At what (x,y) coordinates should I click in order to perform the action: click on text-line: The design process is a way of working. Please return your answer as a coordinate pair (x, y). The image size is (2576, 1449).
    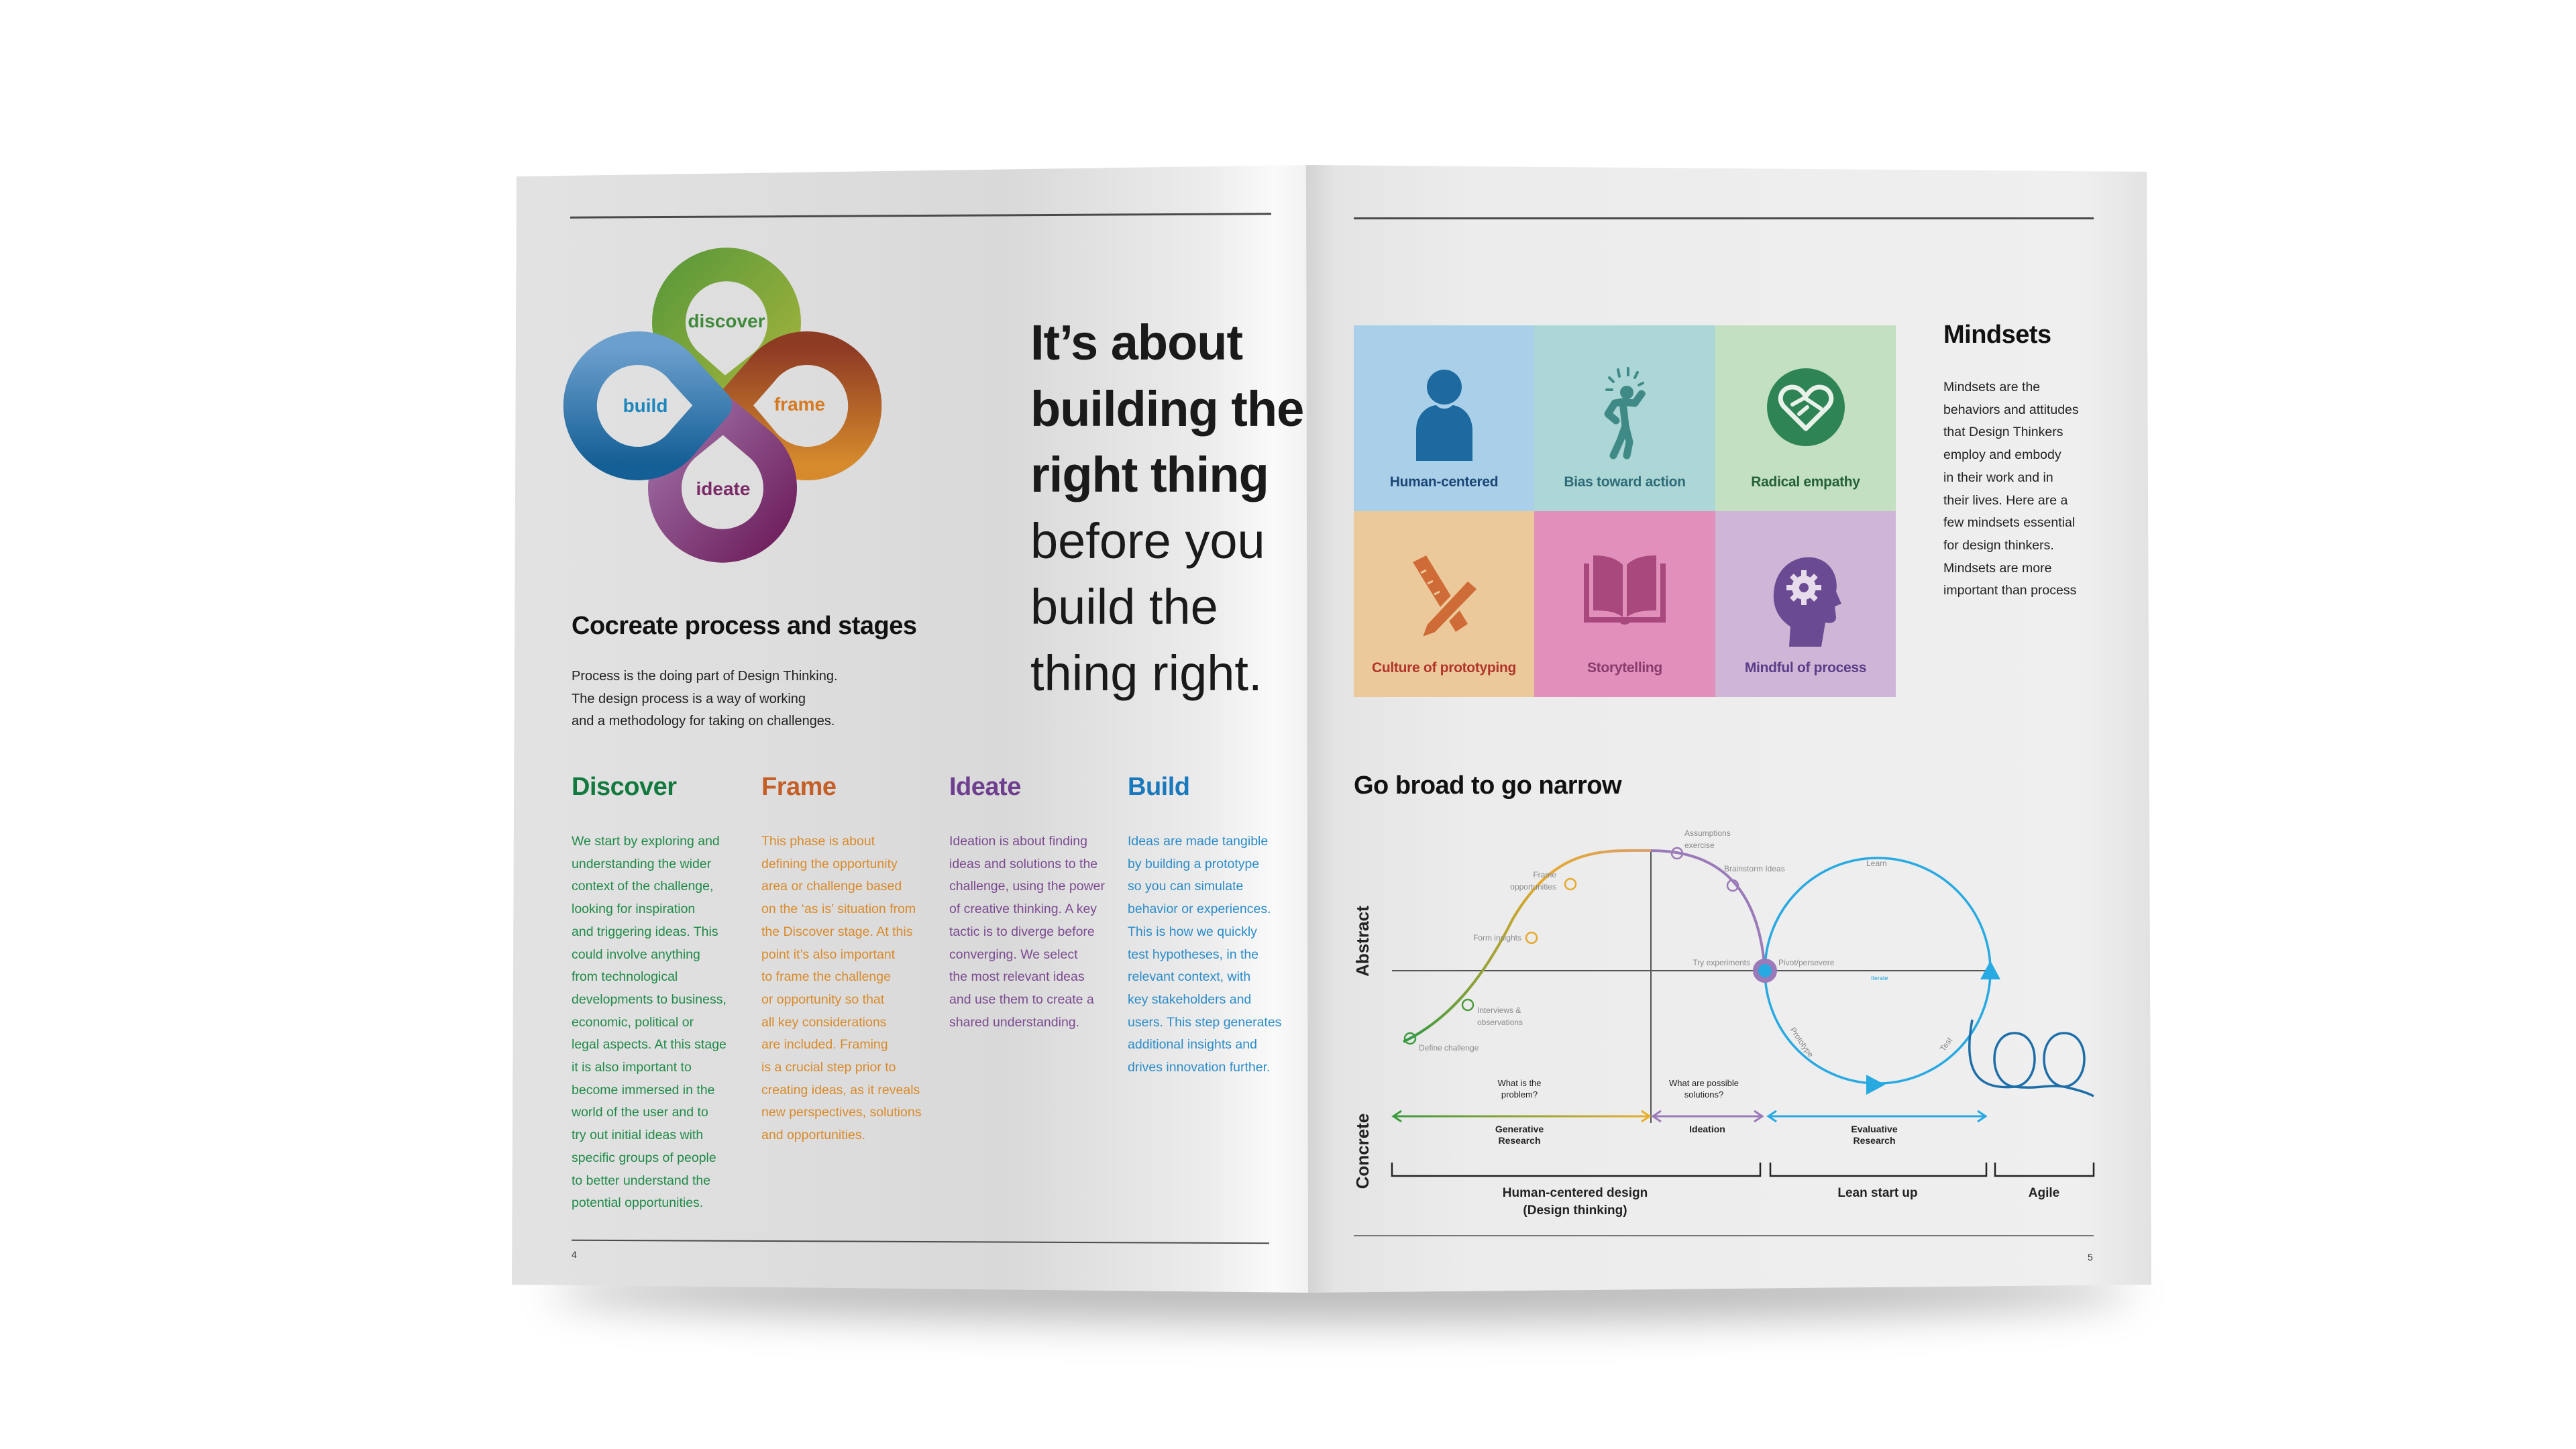
    Looking at the image, I should click on (689, 698).